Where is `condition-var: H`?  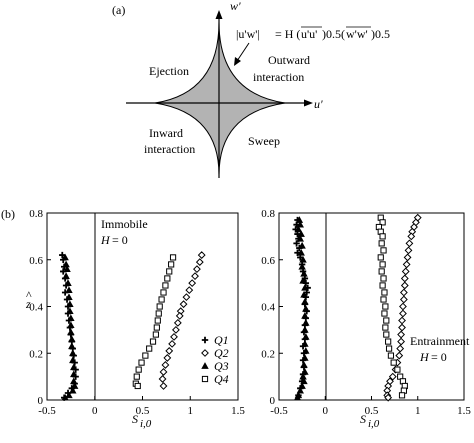 condition-var: H is located at coordinates (424, 357).